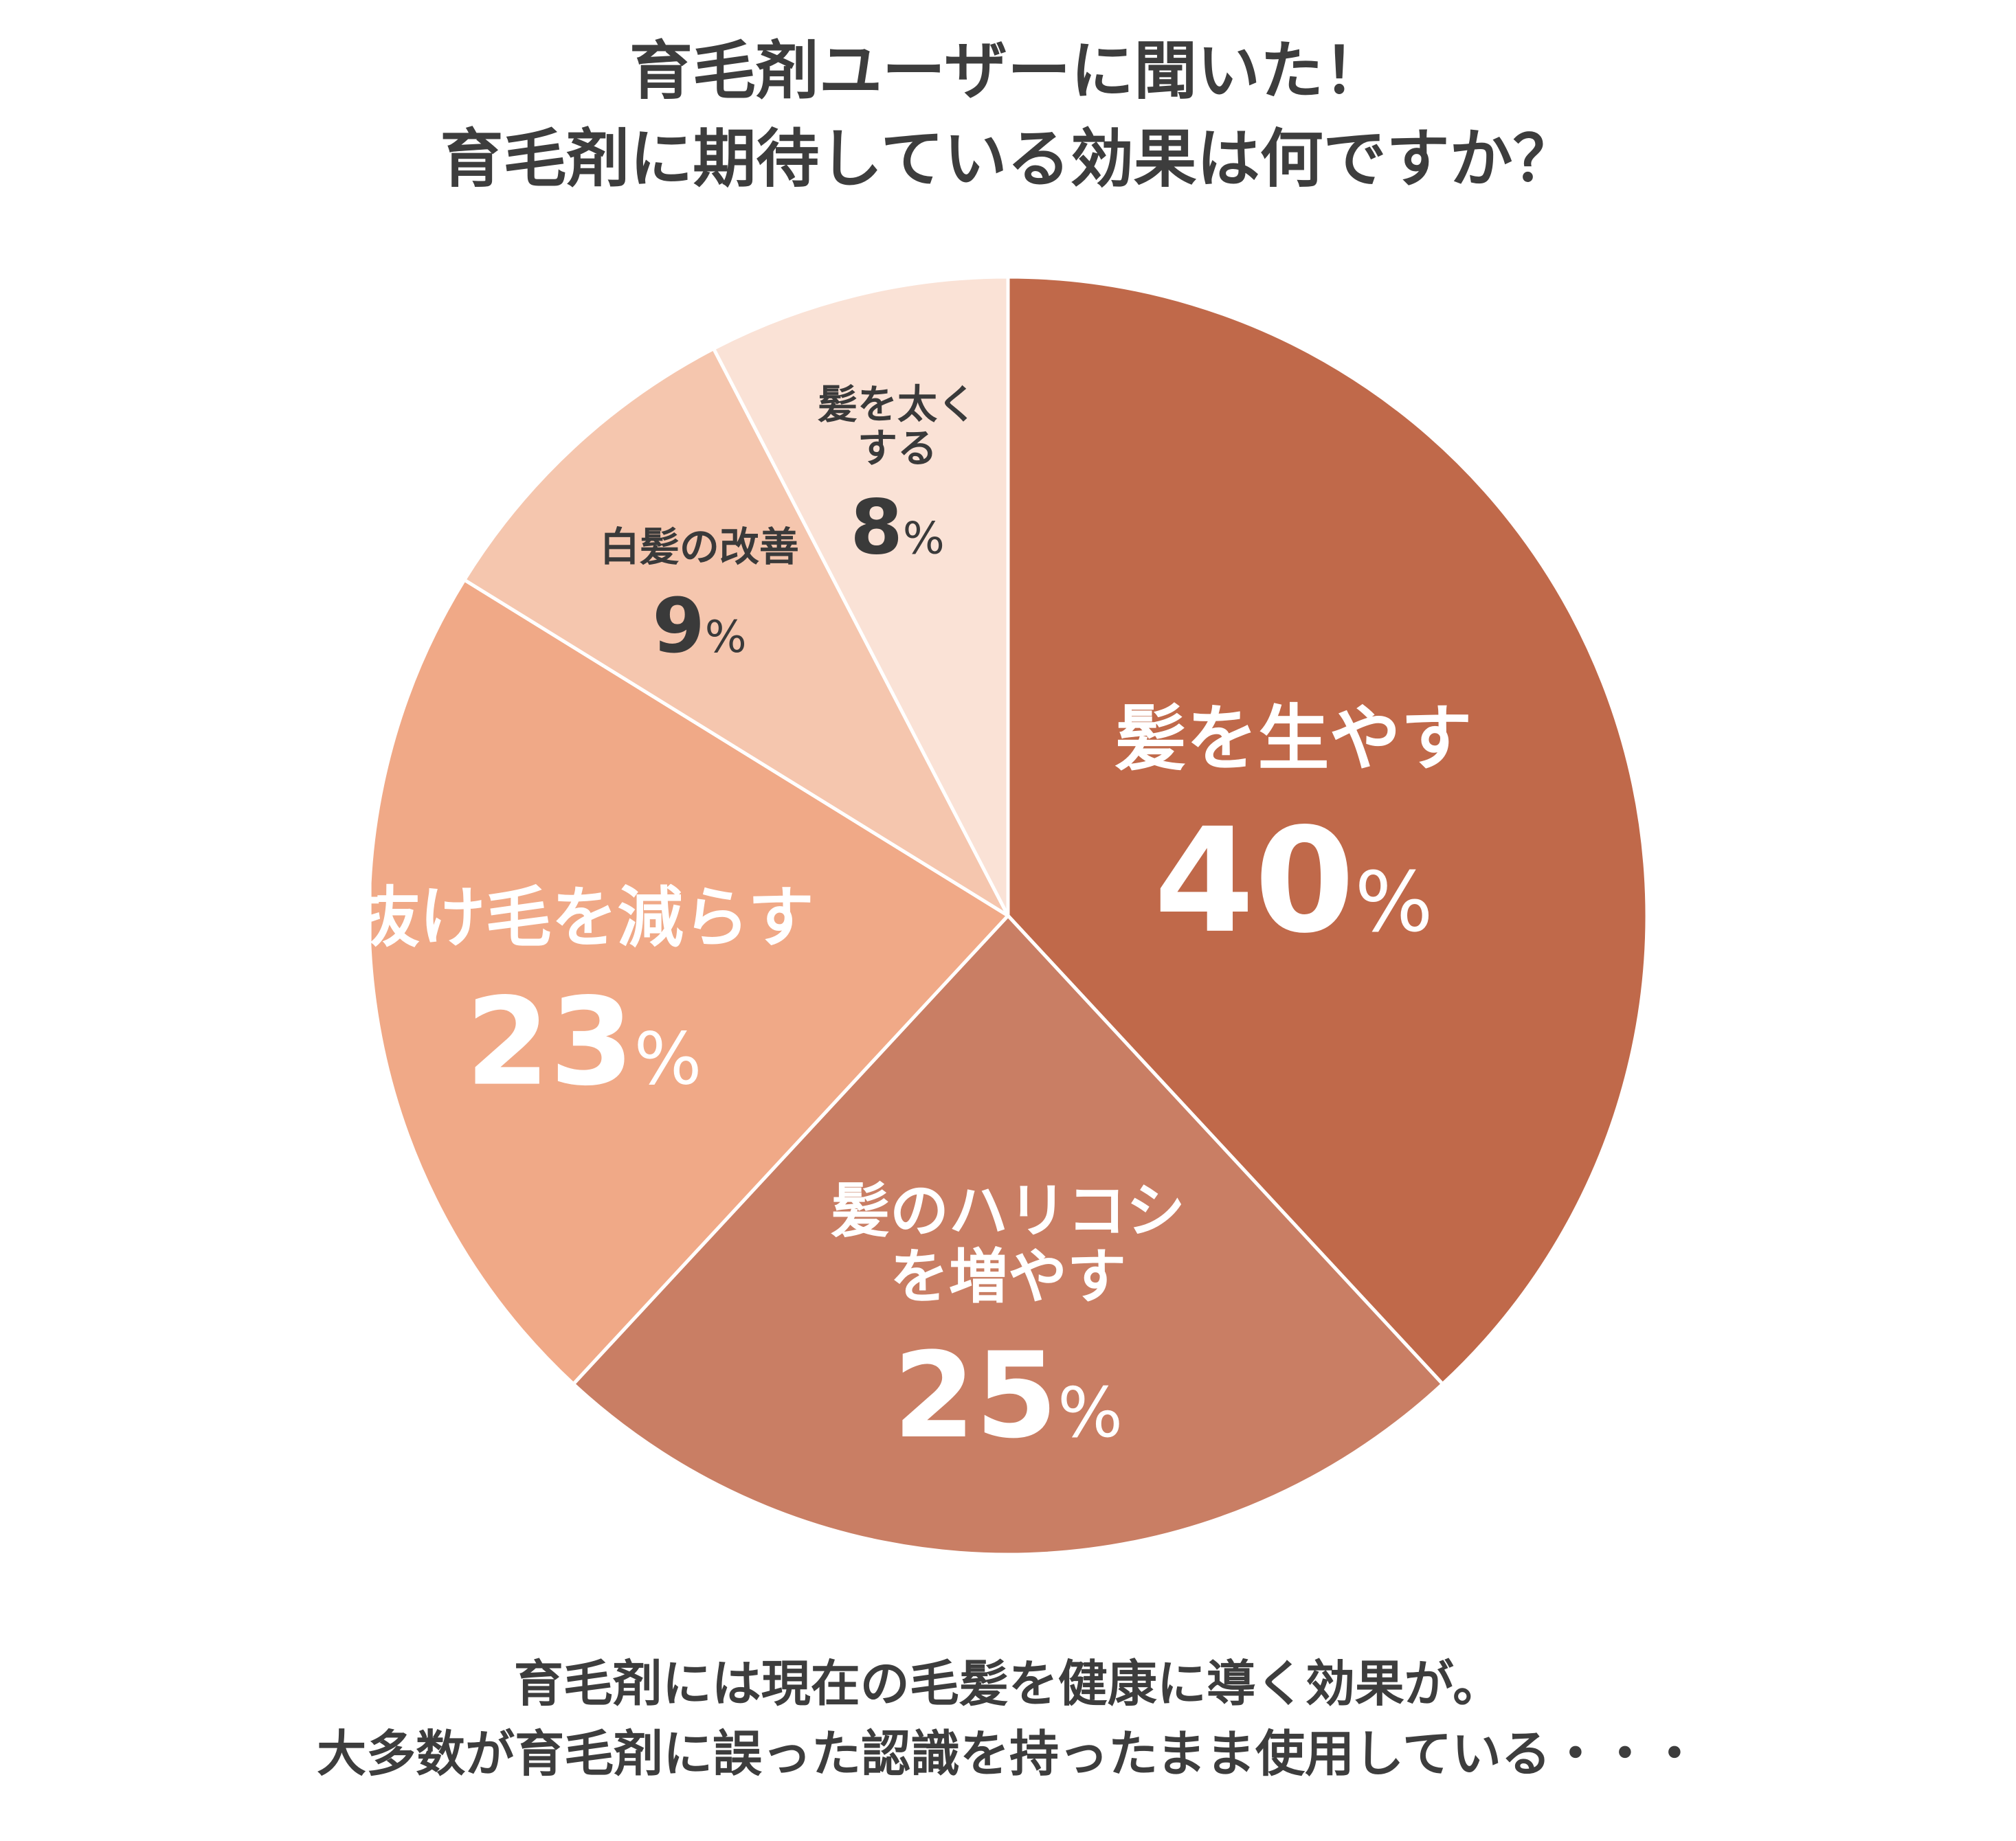 The image size is (2016, 1841). What do you see at coordinates (550, 1042) in the screenshot?
I see `slice-value-number-3: 23` at bounding box center [550, 1042].